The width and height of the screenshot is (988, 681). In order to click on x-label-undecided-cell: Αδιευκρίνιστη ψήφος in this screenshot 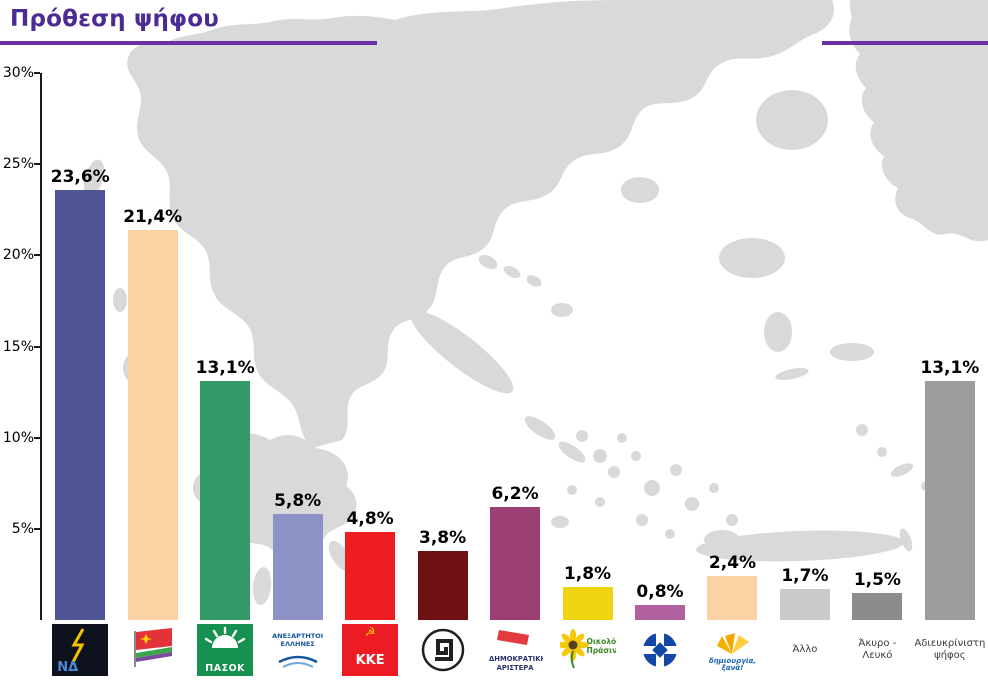, I will do `click(950, 650)`.